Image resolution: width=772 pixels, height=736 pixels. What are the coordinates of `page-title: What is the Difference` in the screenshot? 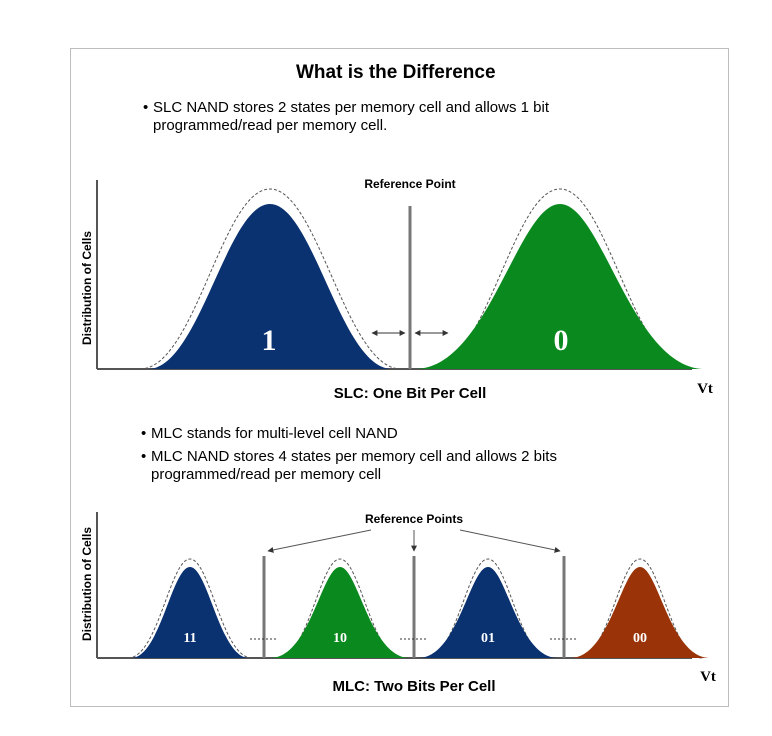 It's located at (396, 72).